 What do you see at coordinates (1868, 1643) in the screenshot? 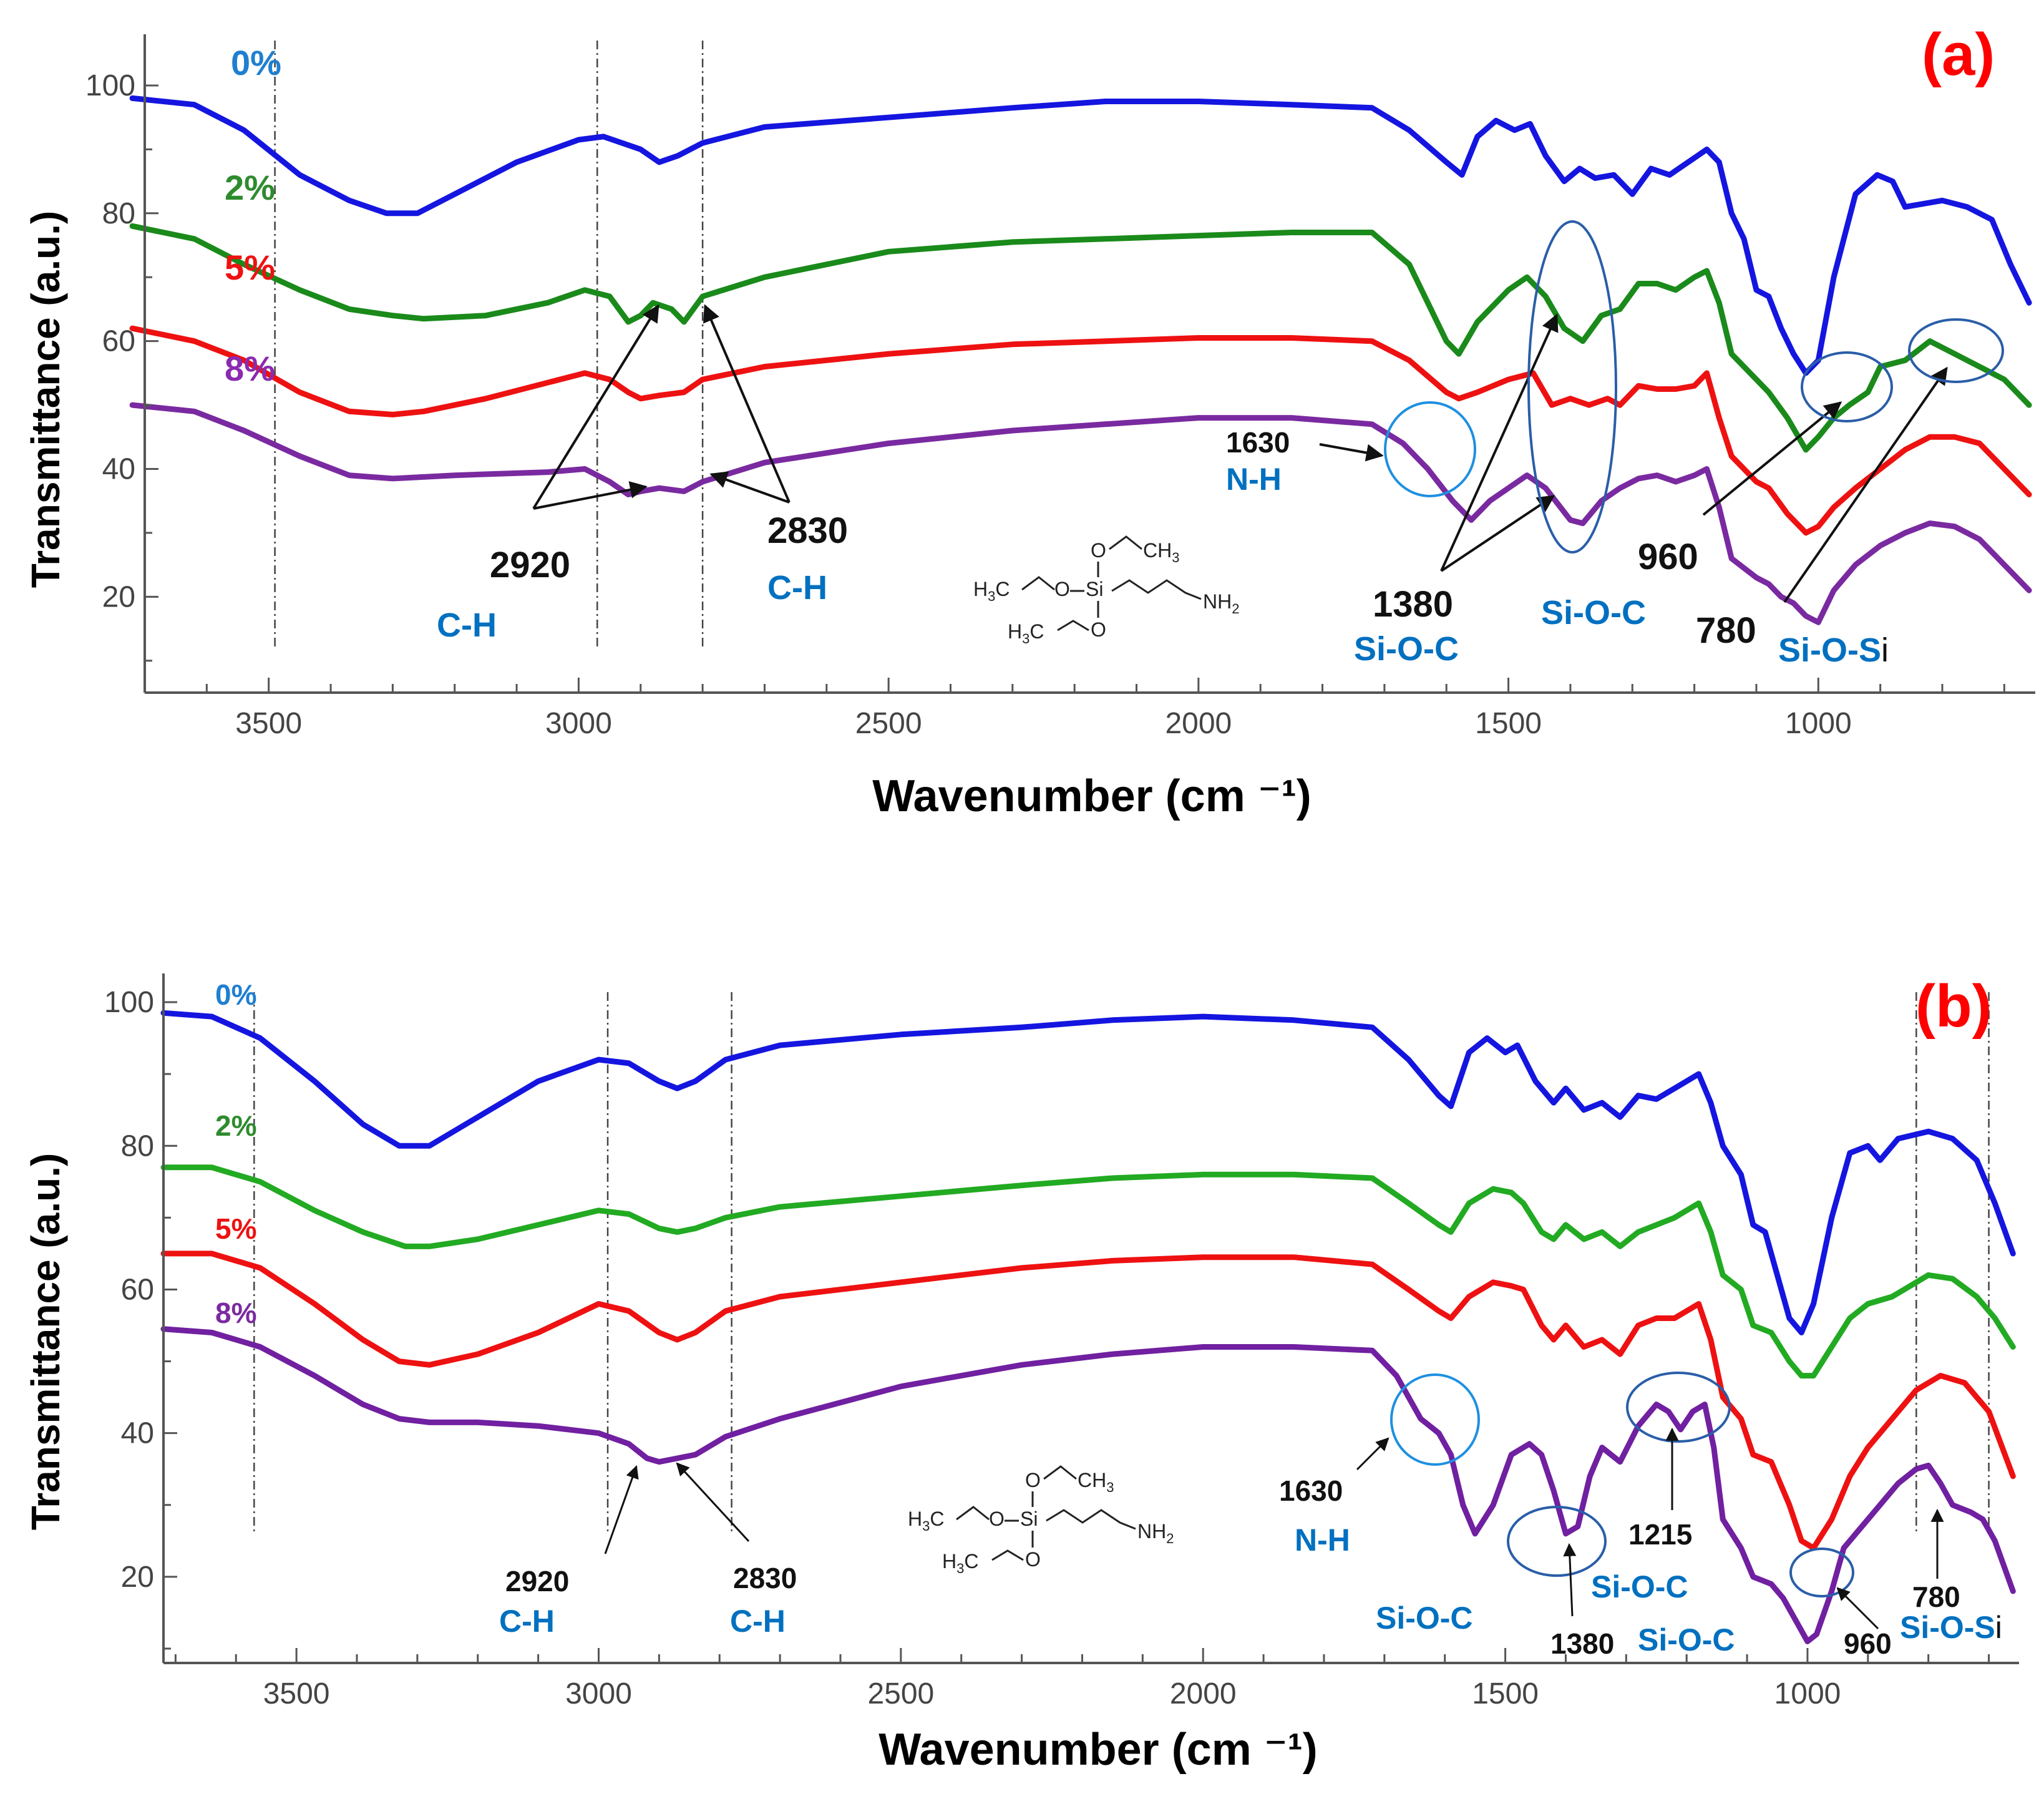
I see `panel-b-label-960: 960` at bounding box center [1868, 1643].